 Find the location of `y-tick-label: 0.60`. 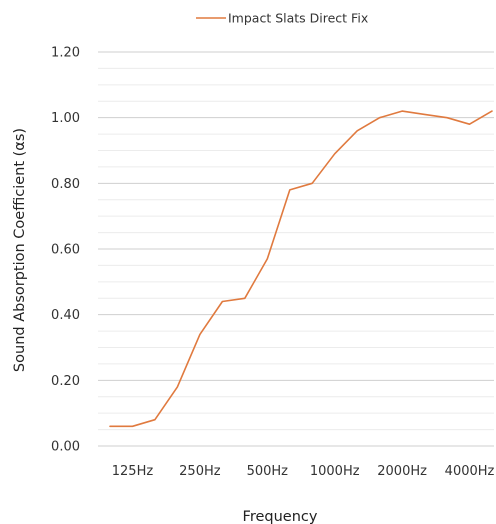

y-tick-label: 0.60 is located at coordinates (65, 250).